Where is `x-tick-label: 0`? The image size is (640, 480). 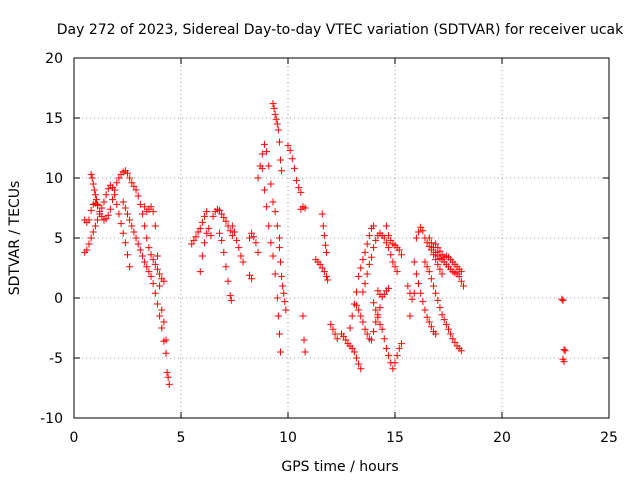
x-tick-label: 0 is located at coordinates (74, 438).